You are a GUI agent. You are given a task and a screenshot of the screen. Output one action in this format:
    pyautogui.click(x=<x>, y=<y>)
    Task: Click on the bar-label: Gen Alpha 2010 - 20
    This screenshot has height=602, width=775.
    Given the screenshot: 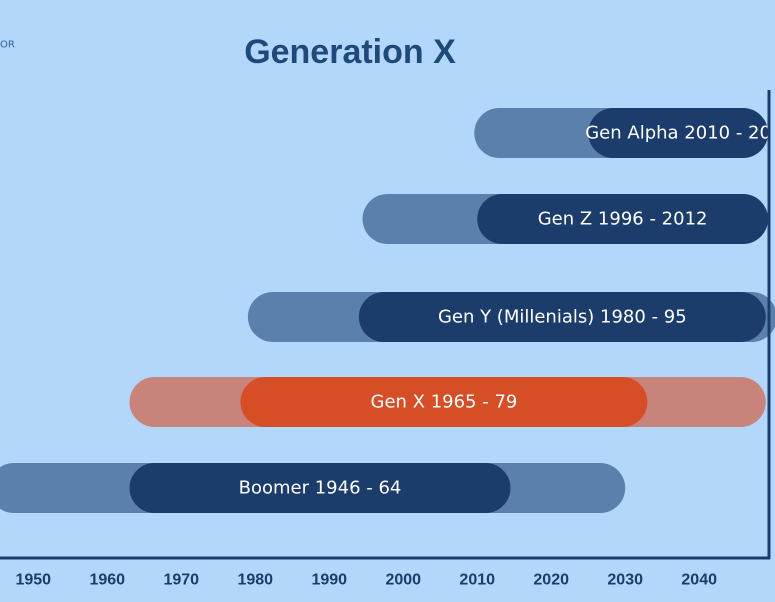 What is the action you would take?
    pyautogui.click(x=678, y=133)
    